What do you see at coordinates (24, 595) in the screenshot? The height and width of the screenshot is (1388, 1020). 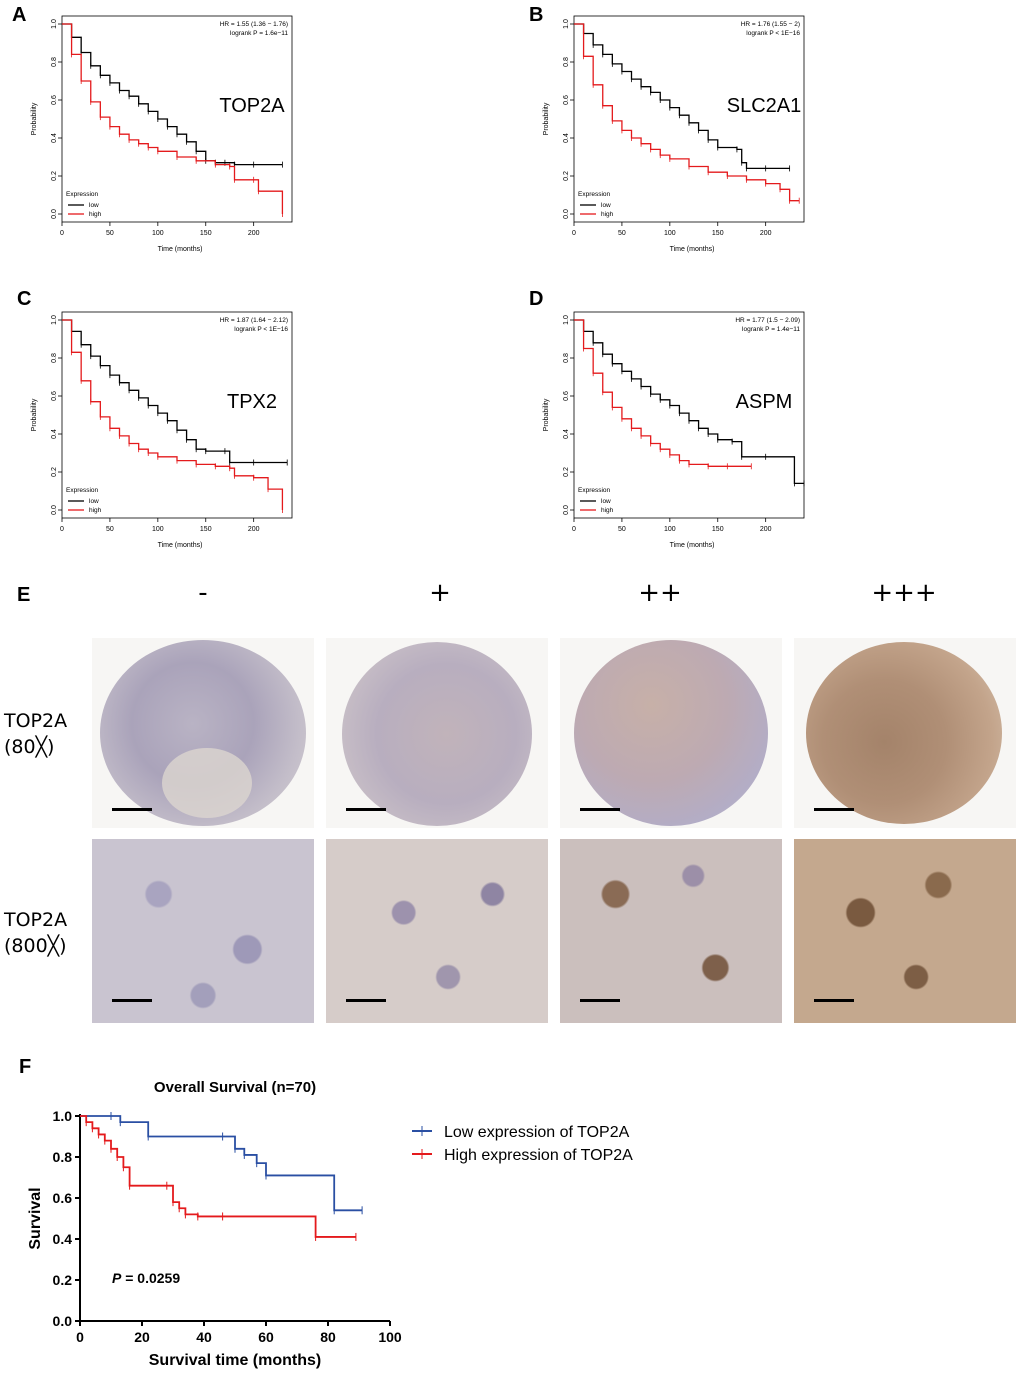 I see `panel-letter-e: E` at bounding box center [24, 595].